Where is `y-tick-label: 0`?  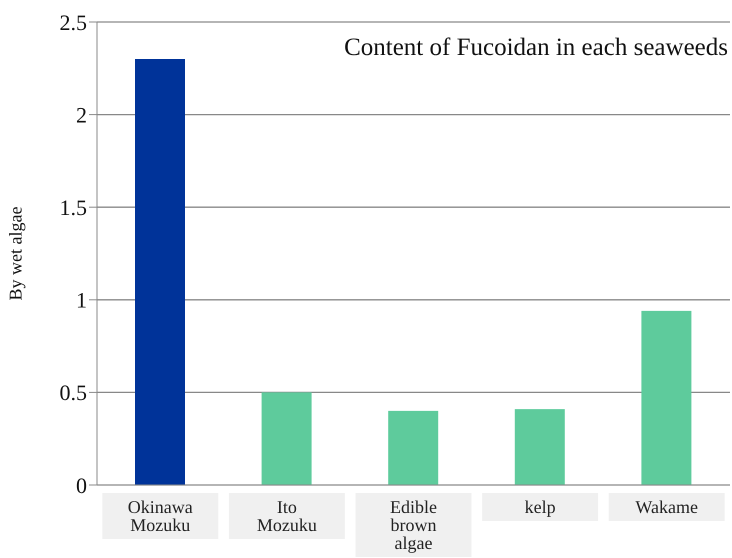 y-tick-label: 0 is located at coordinates (81, 485).